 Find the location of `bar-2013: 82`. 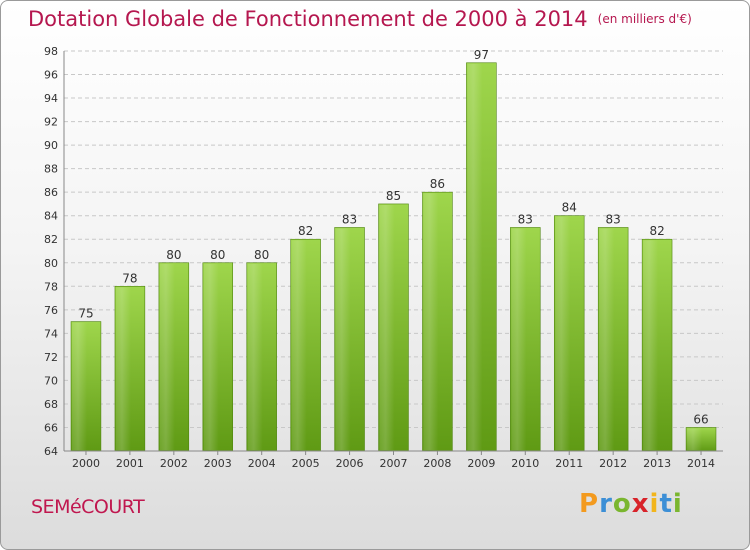

bar-2013: 82 is located at coordinates (657, 338).